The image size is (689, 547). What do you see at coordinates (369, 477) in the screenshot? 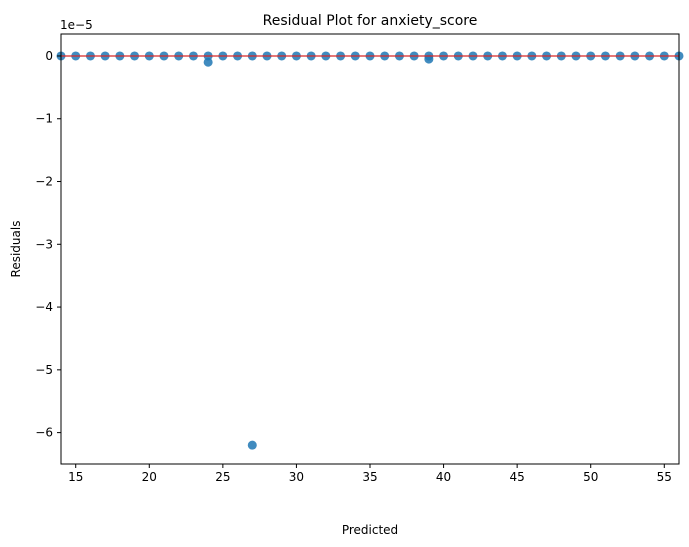
I see `x-tick-label: 35` at bounding box center [369, 477].